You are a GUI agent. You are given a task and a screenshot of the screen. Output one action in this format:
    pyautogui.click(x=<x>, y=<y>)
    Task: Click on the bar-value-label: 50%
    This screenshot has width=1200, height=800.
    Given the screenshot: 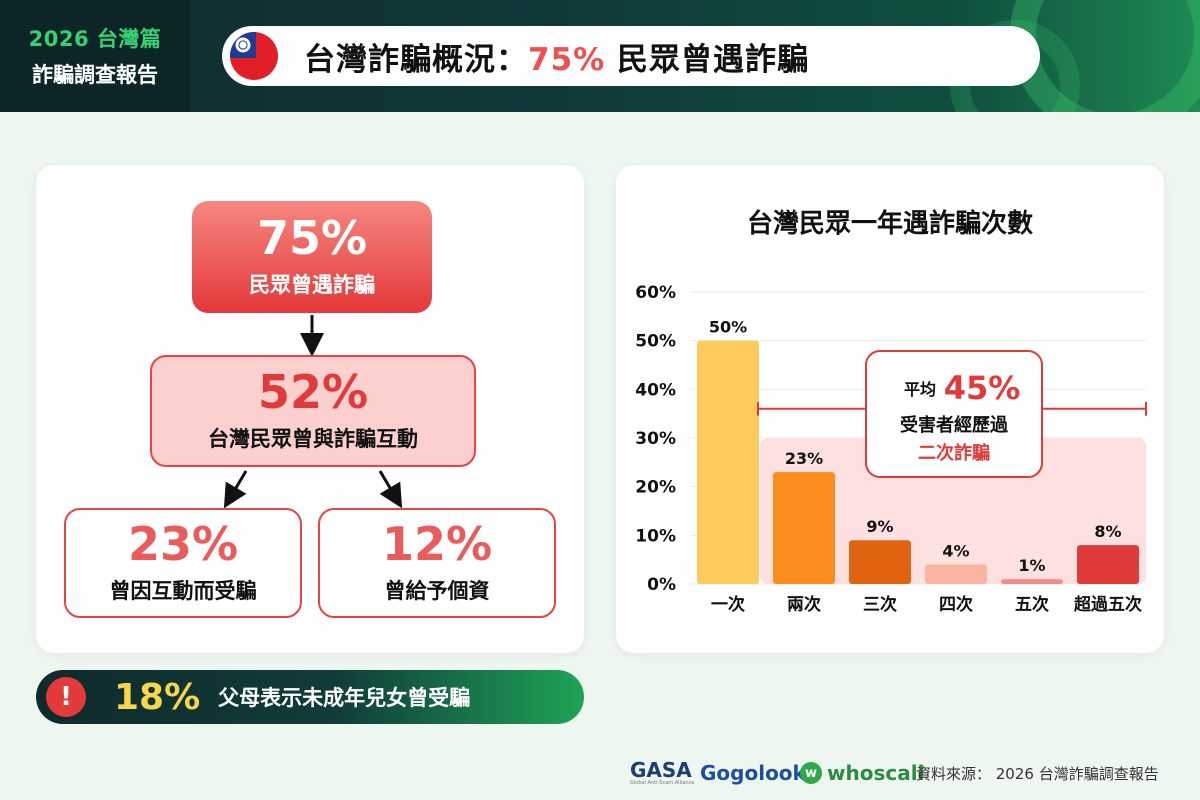 What is the action you would take?
    pyautogui.click(x=728, y=327)
    